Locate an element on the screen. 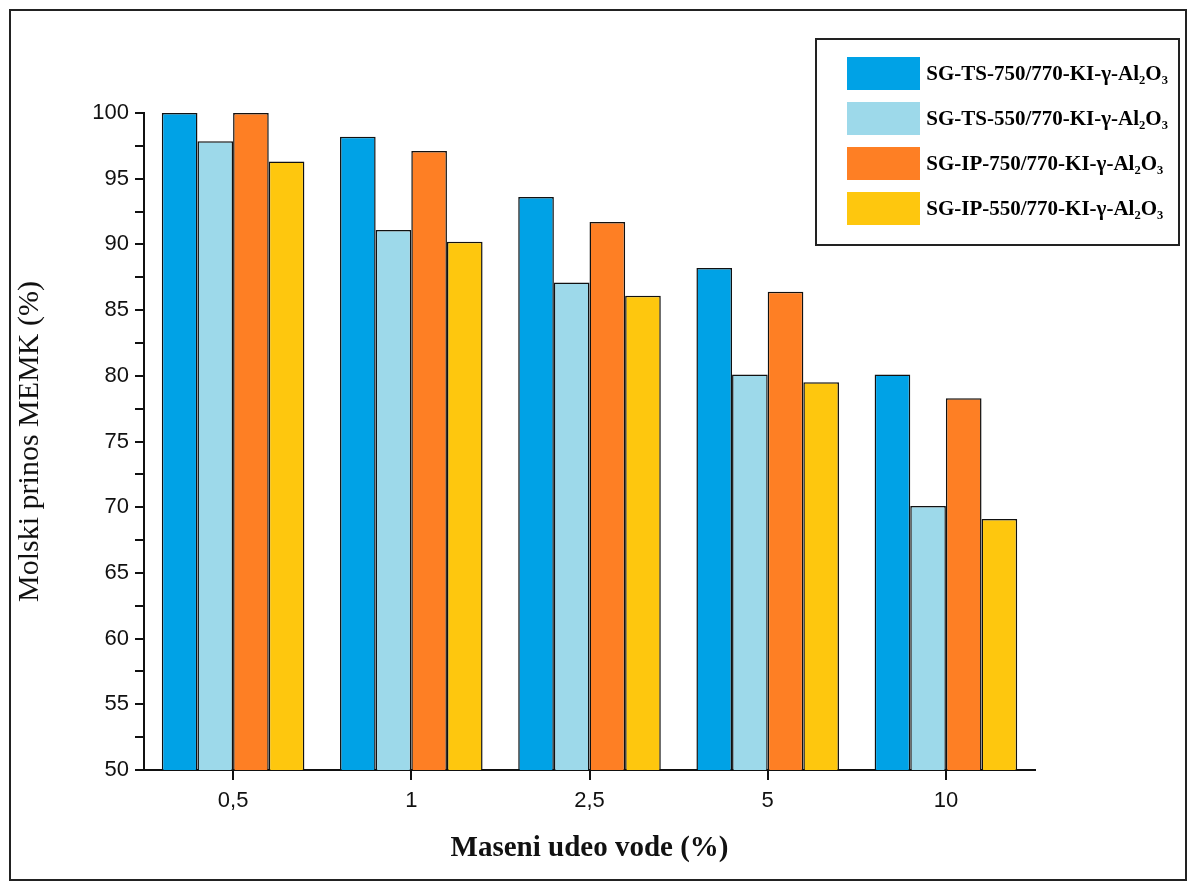 The width and height of the screenshot is (1195, 888). legend-label: SG-IP-550/770-KI-γ-Al₂O₃ is located at coordinates (1045, 208).